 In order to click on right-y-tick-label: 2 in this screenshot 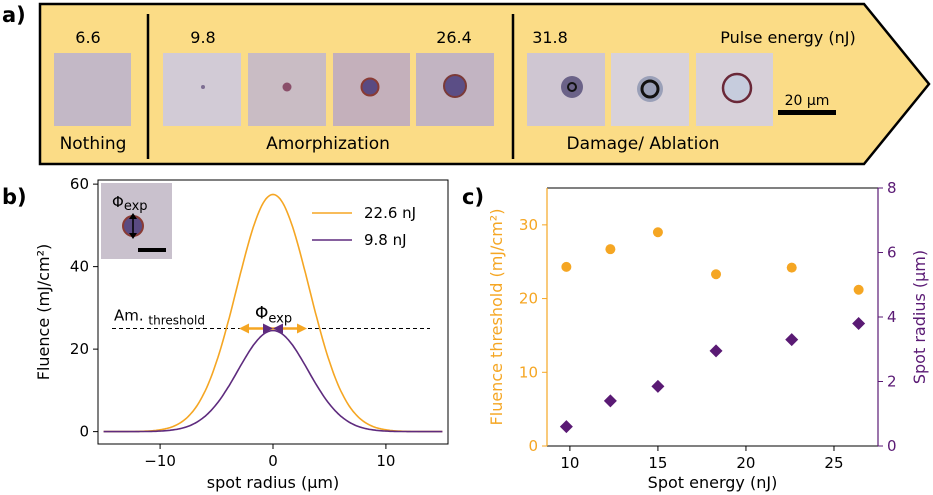, I will do `click(892, 382)`.